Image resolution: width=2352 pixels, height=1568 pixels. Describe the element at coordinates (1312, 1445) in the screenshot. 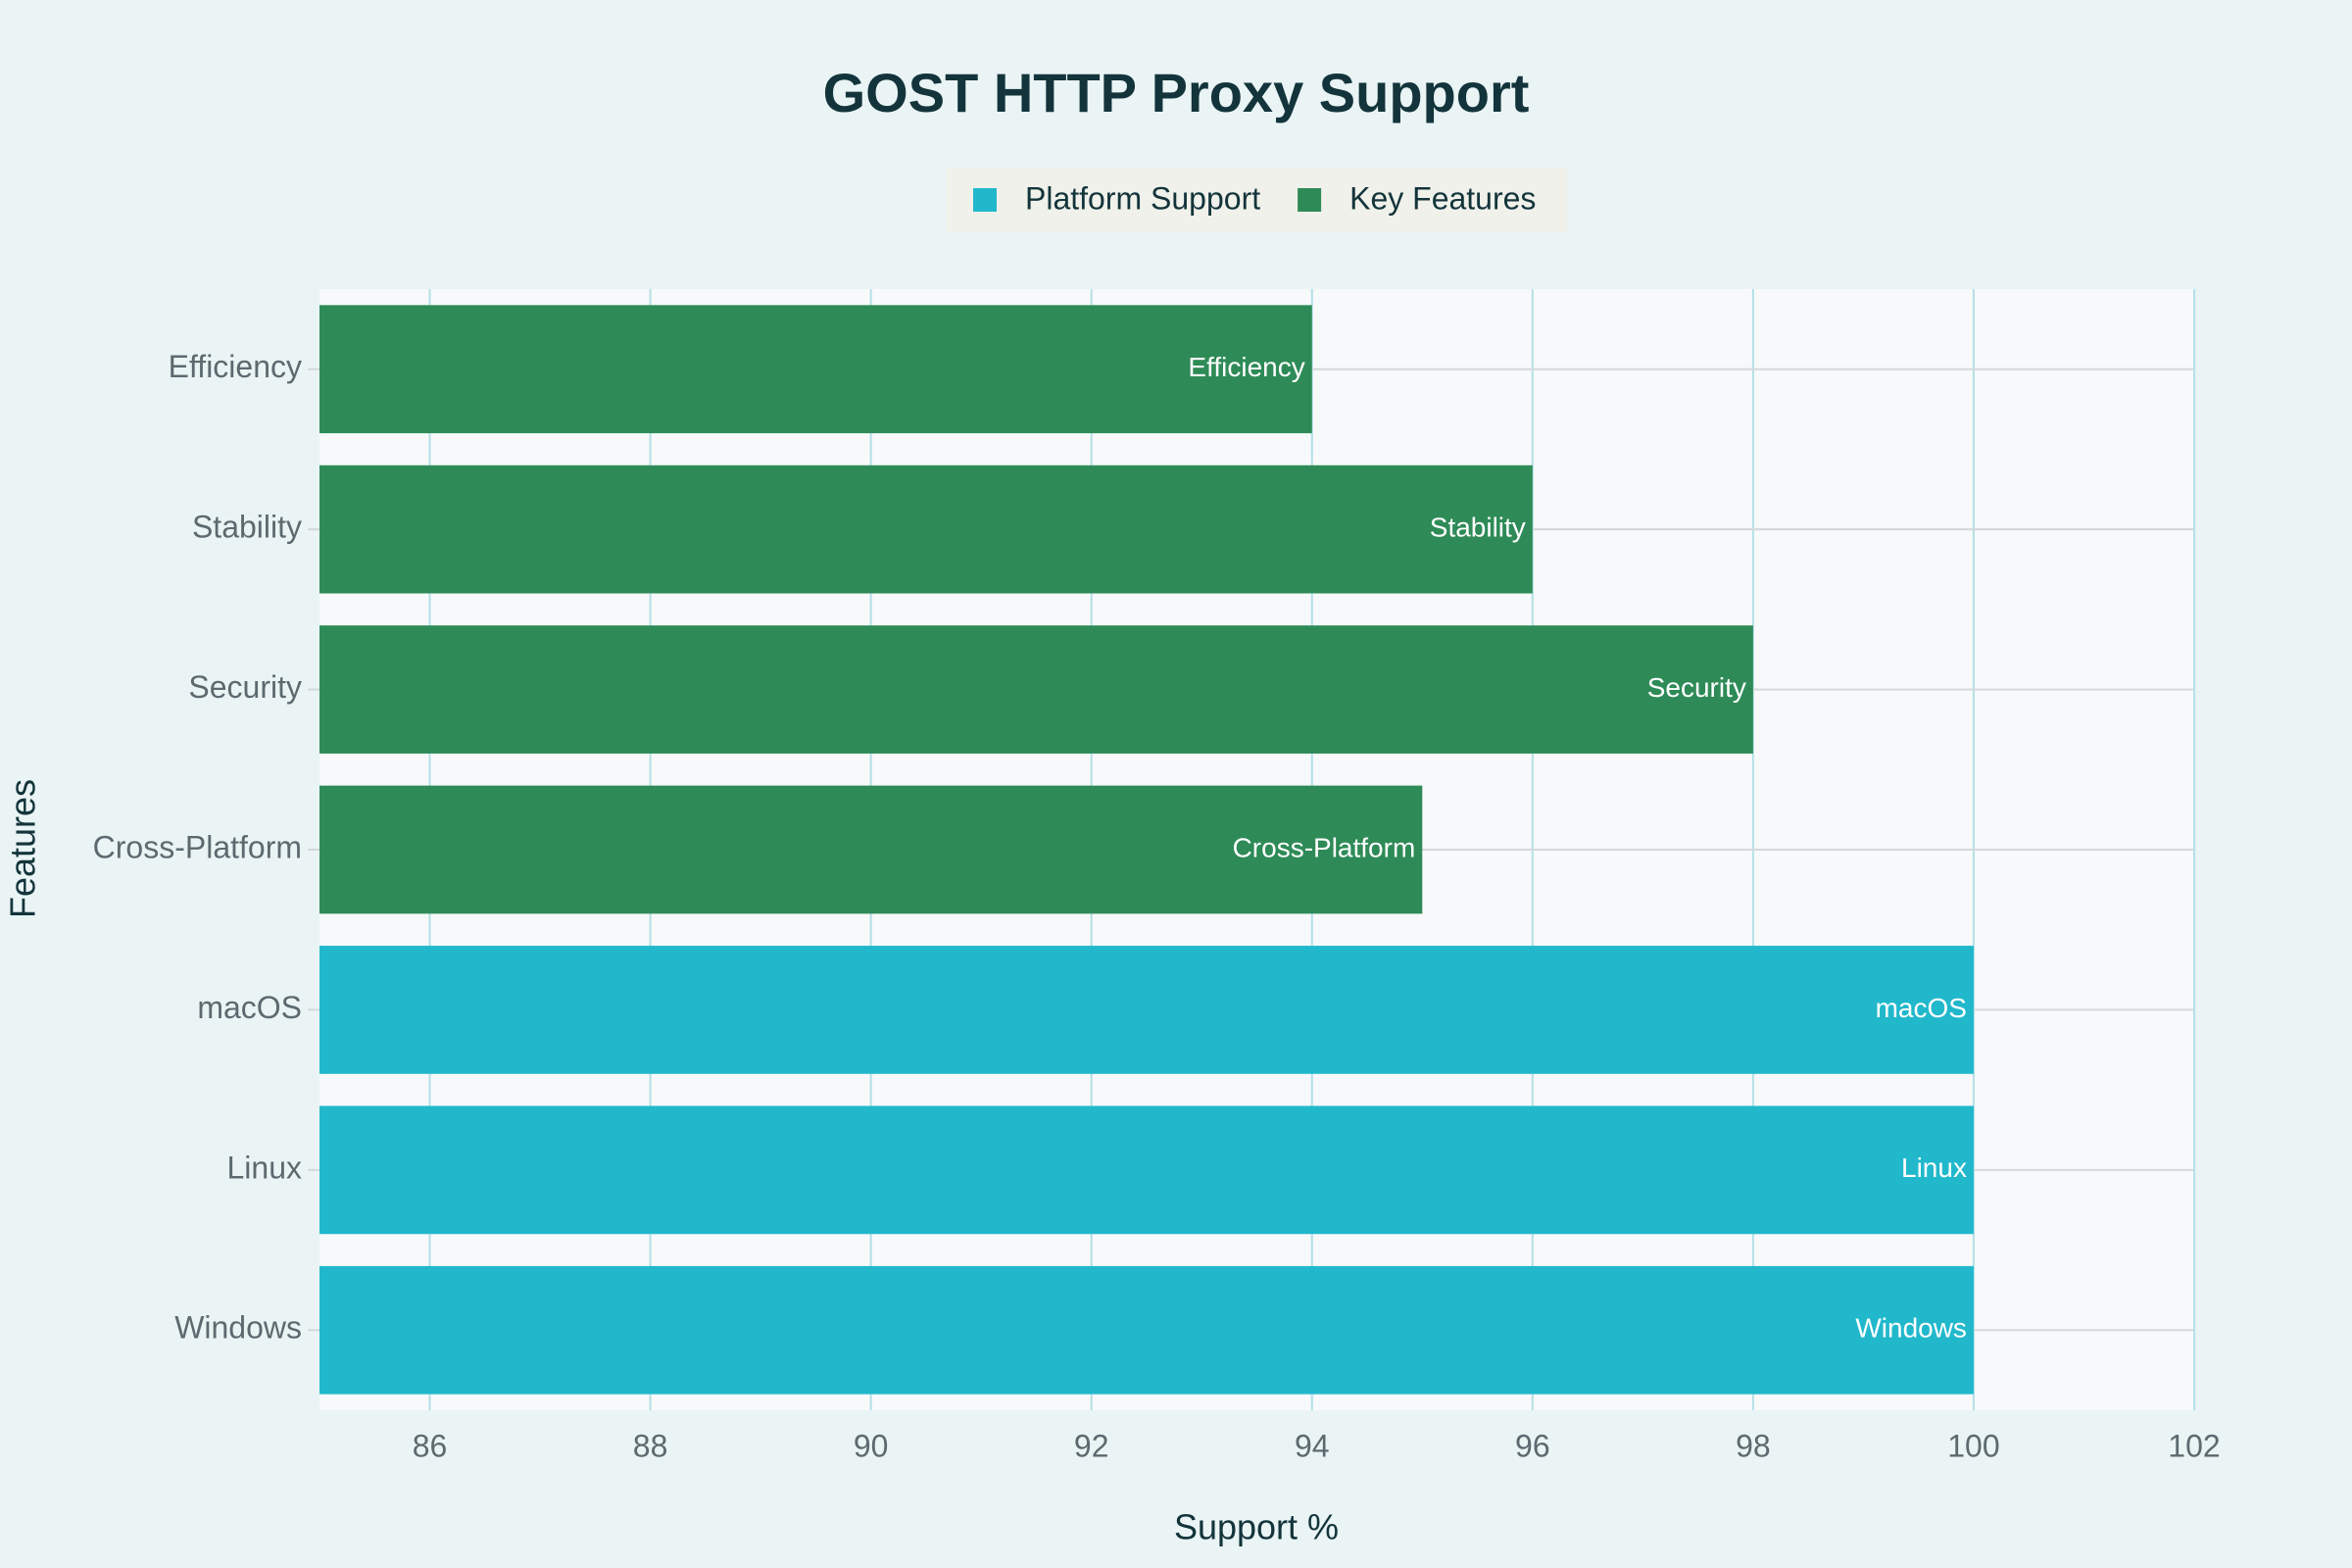

I see `x-tick-label: 94` at that location.